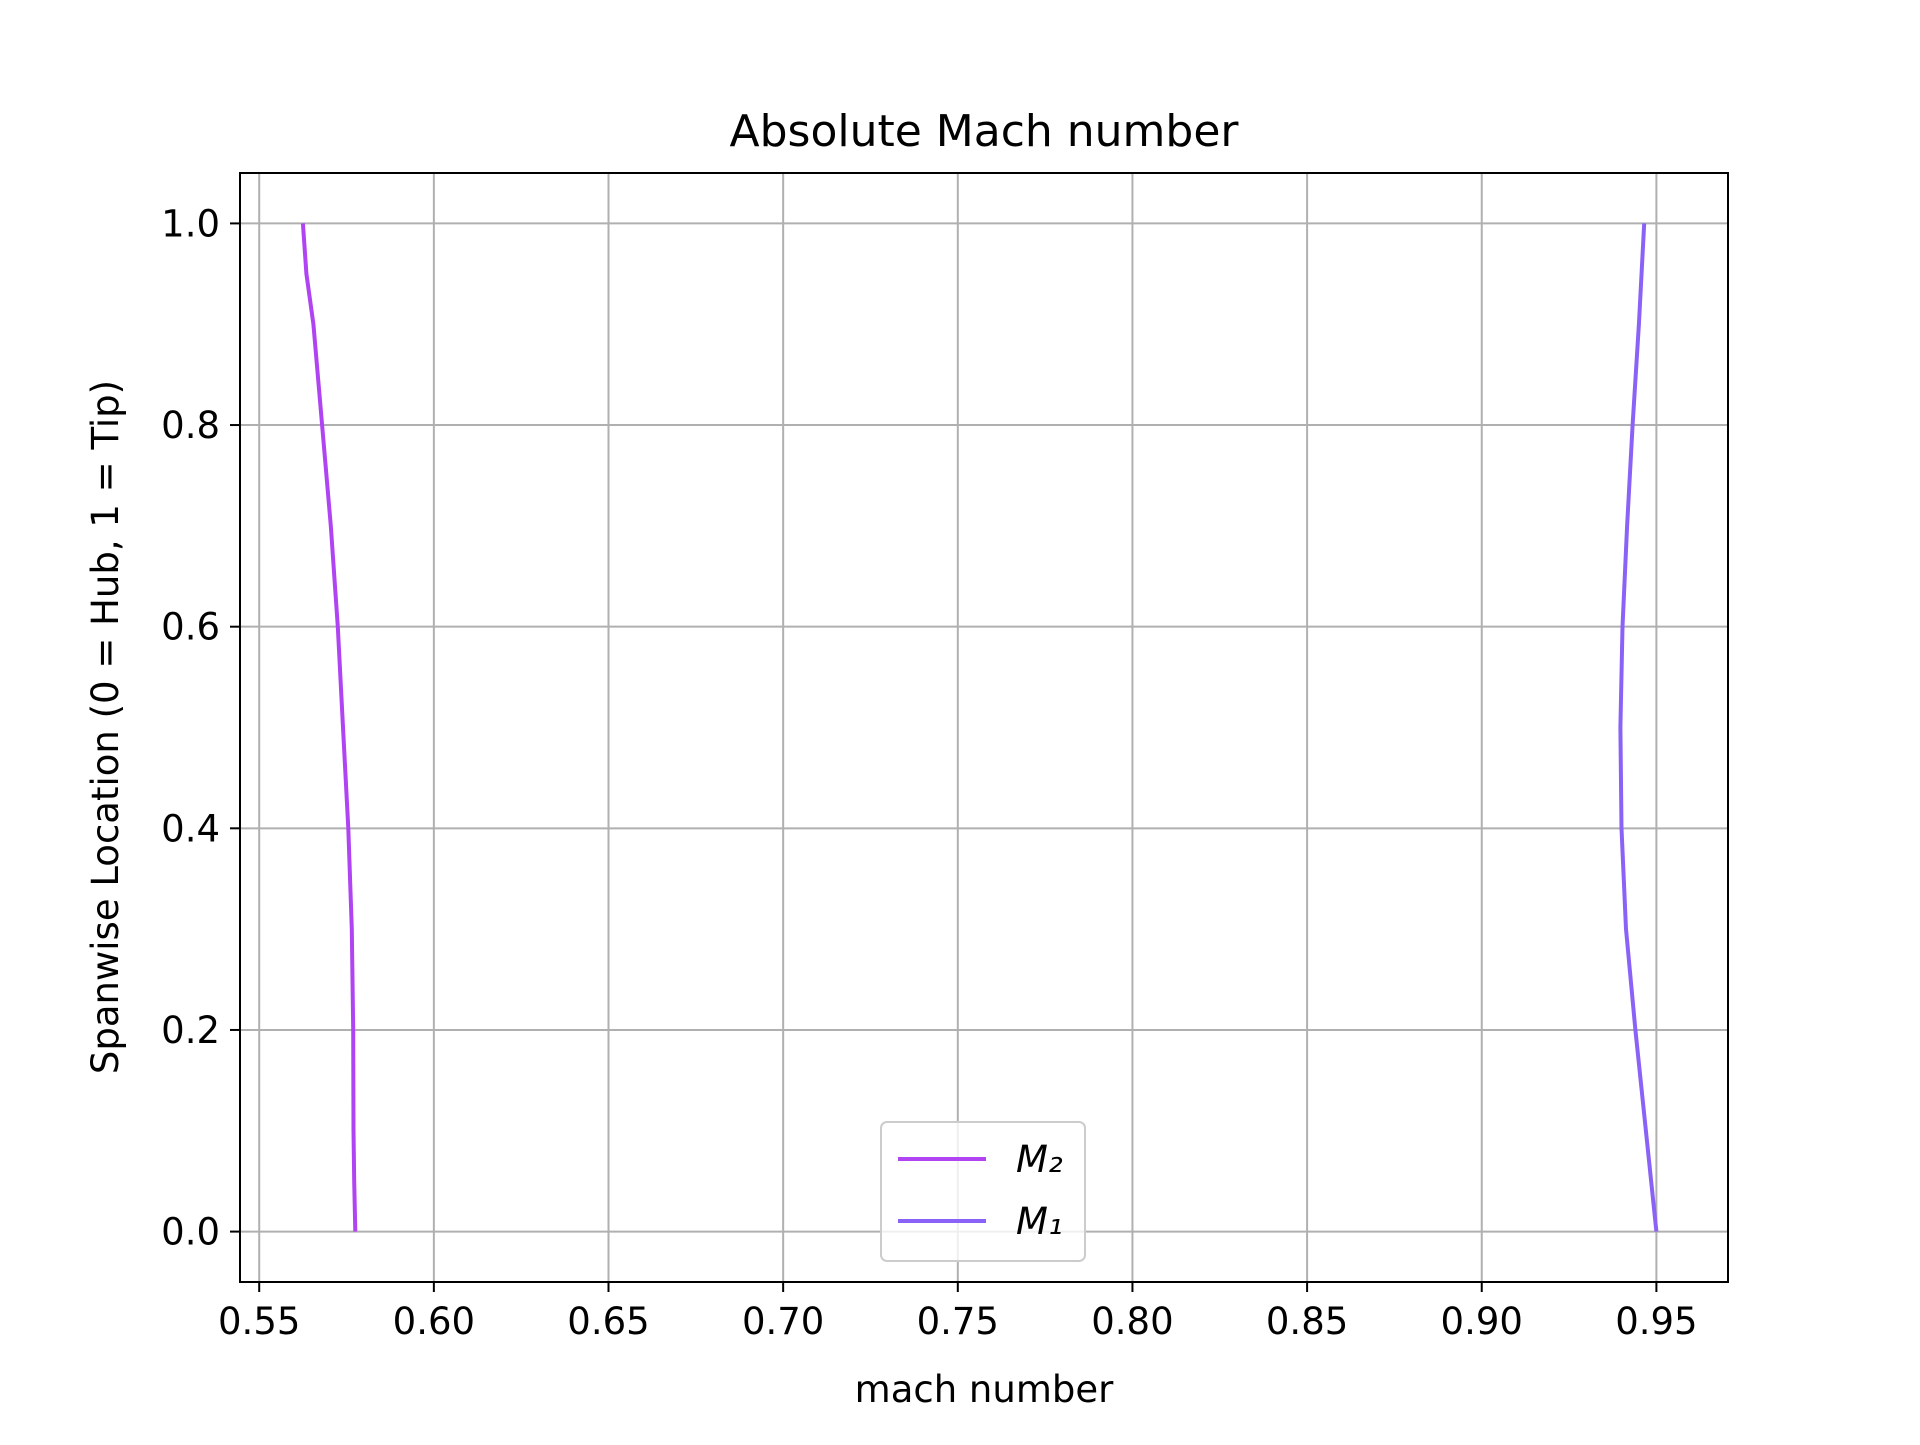 The width and height of the screenshot is (1920, 1445). Describe the element at coordinates (190, 1232) in the screenshot. I see `y-tick-label: 0.0` at that location.